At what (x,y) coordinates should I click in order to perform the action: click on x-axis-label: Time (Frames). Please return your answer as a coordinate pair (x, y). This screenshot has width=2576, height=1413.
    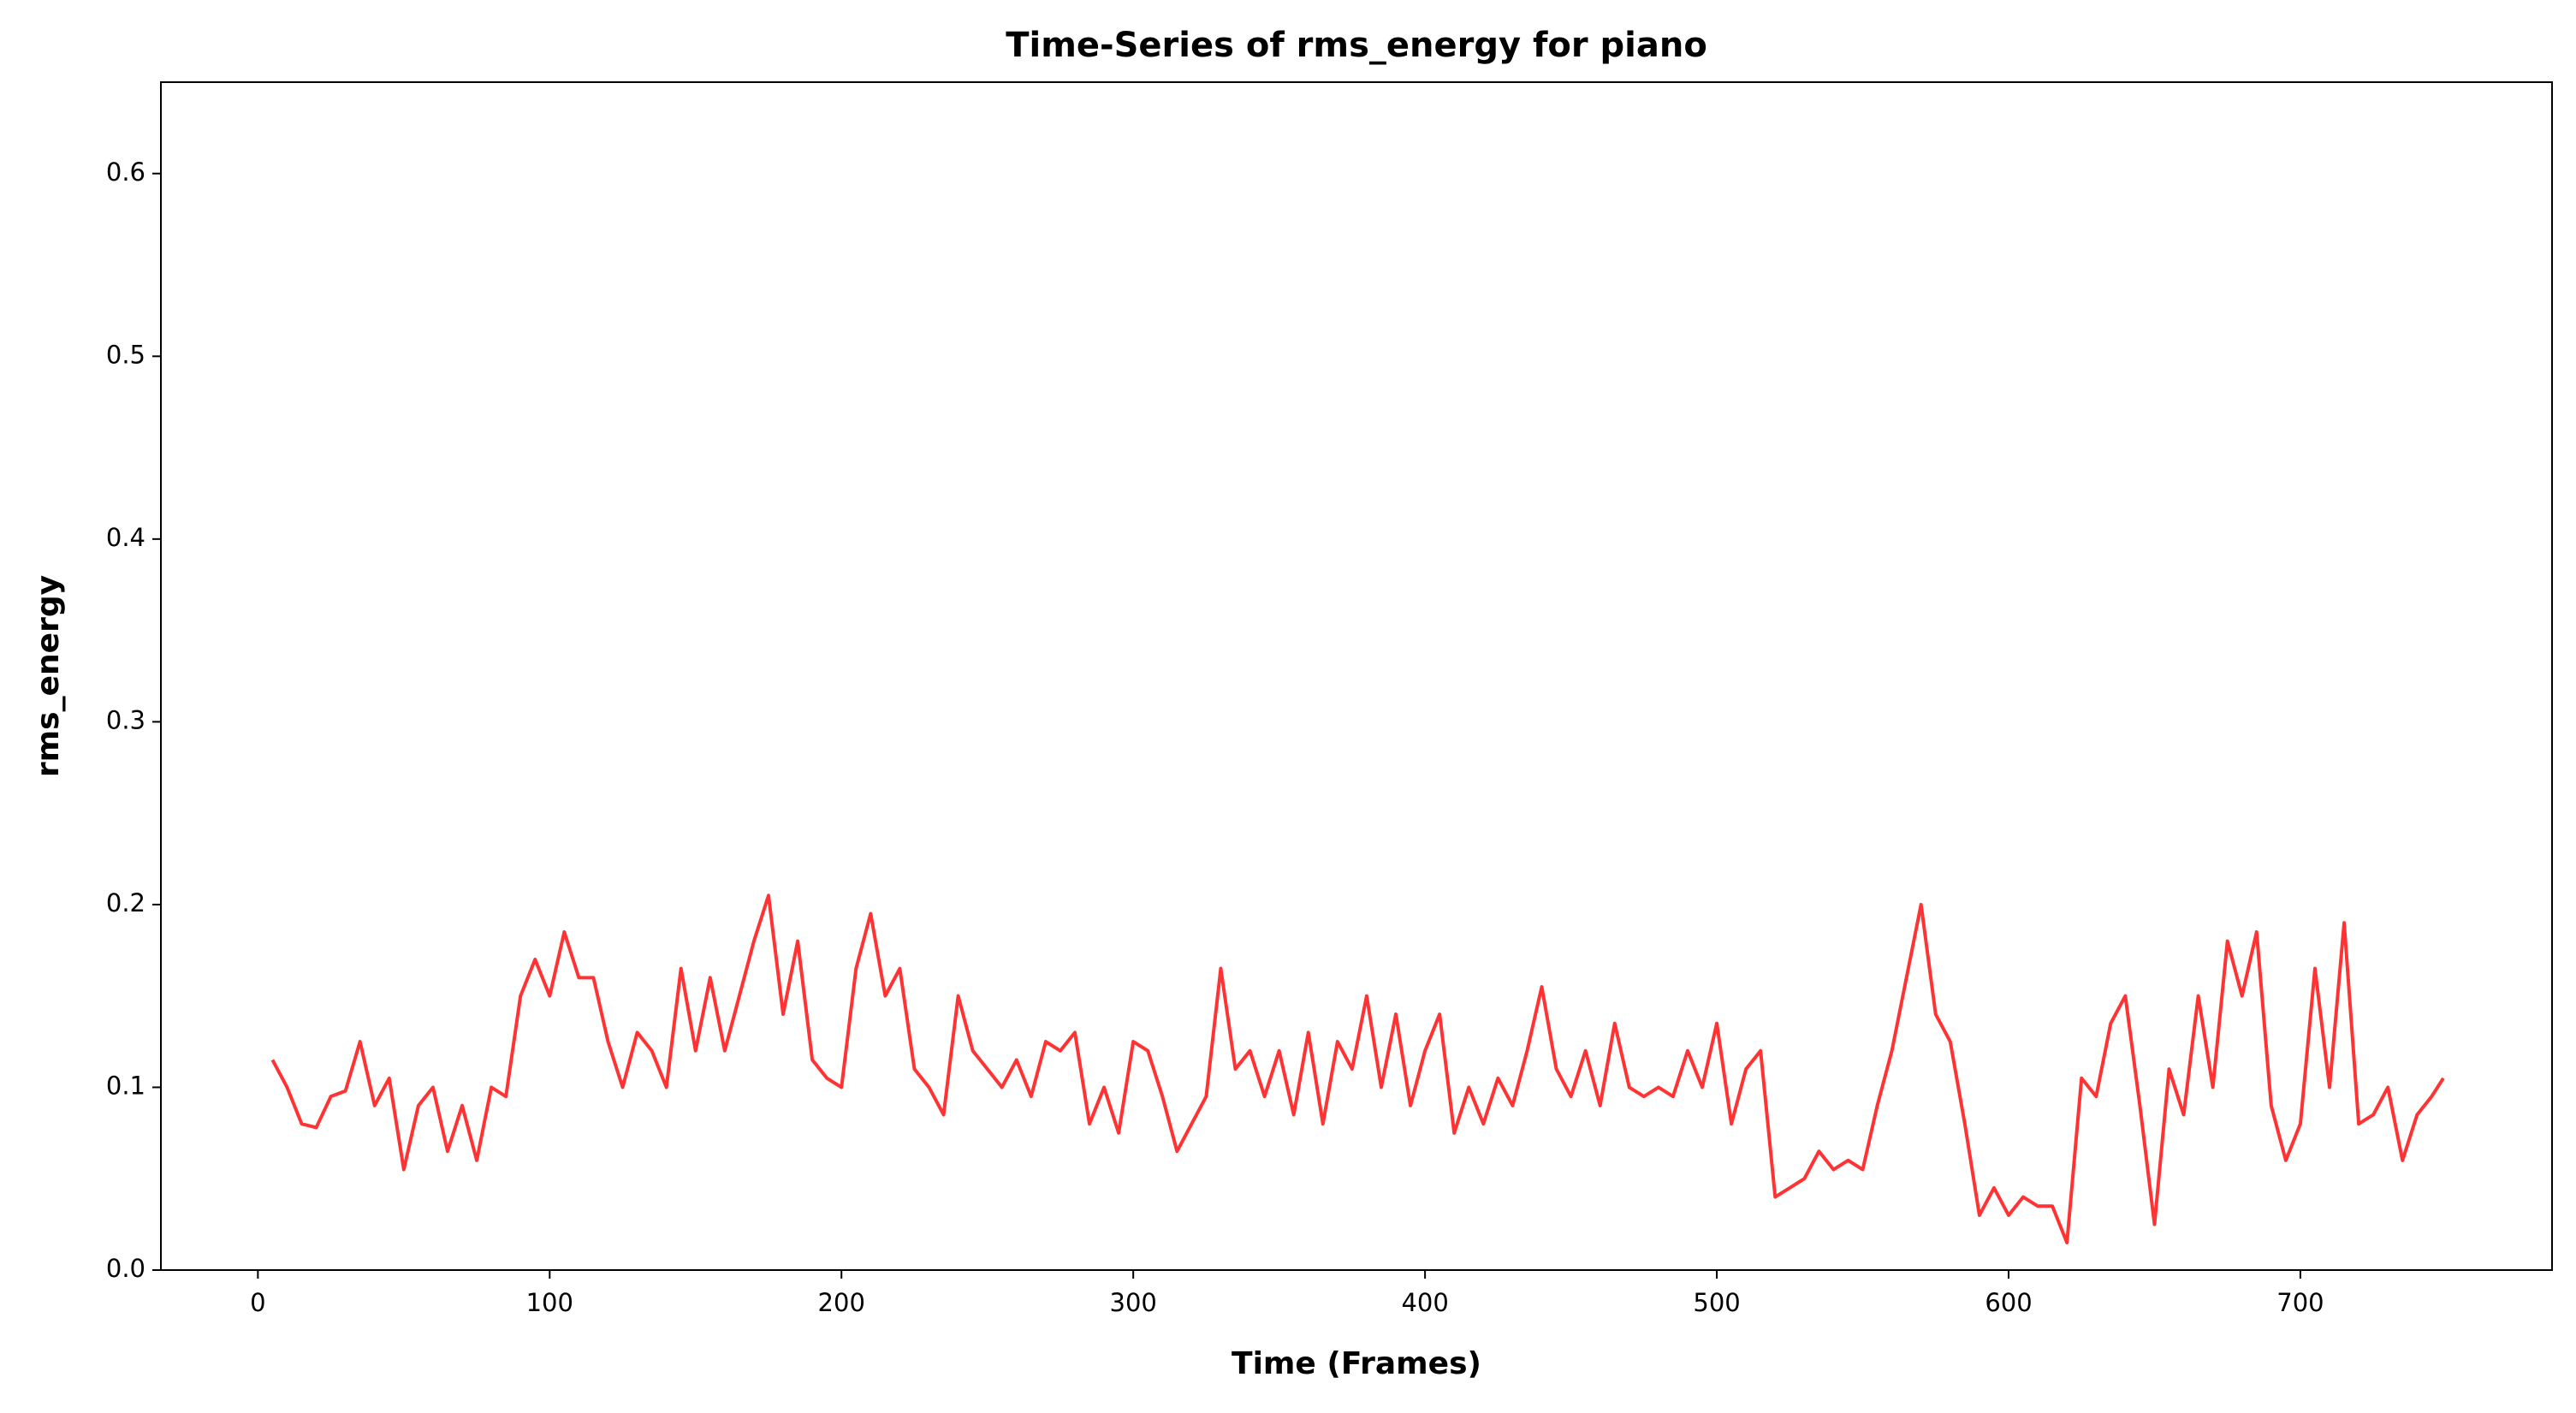
    Looking at the image, I should click on (1356, 1363).